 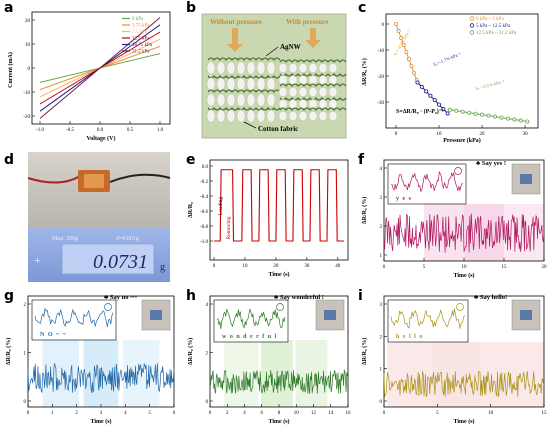 What do you see at coordinates (26, 117) in the screenshot?
I see `y-tick-label: -20` at bounding box center [26, 117].